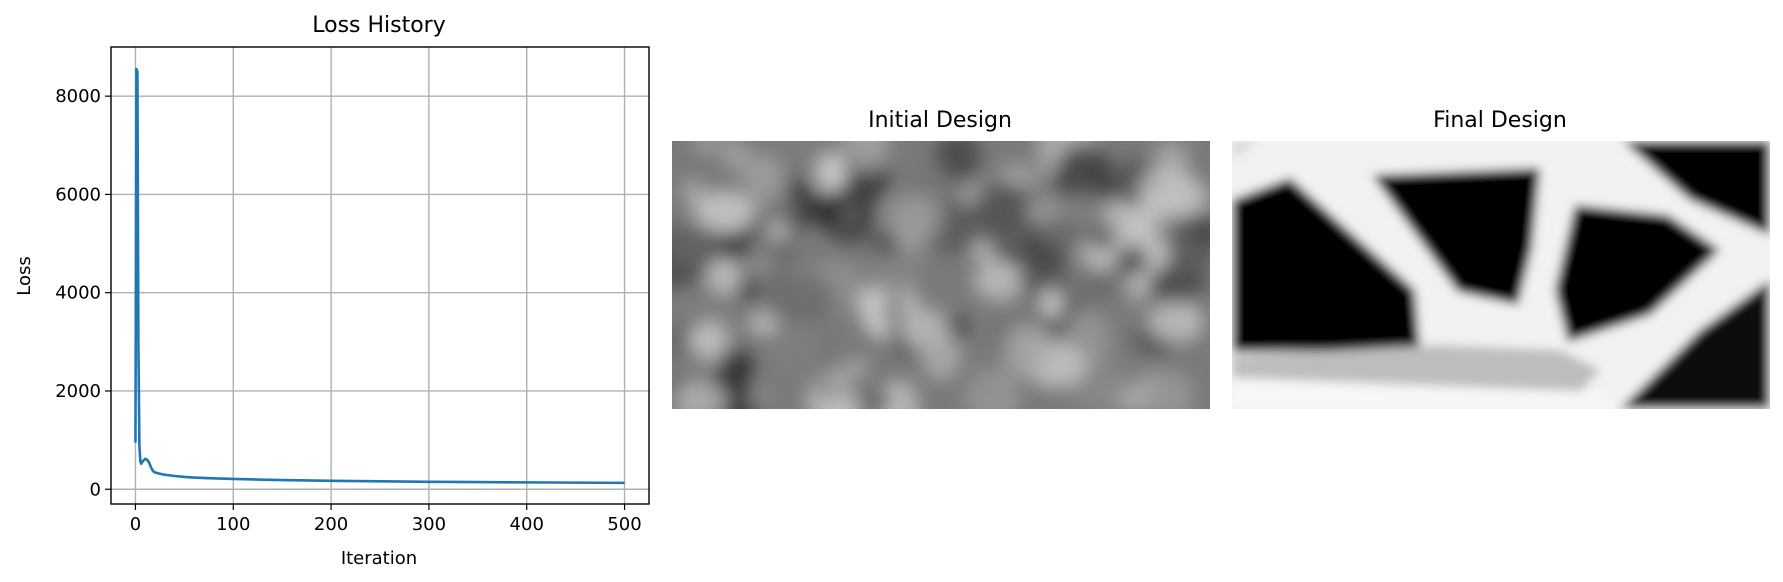 The image size is (1783, 582). I want to click on x-tick-label: 100, so click(233, 524).